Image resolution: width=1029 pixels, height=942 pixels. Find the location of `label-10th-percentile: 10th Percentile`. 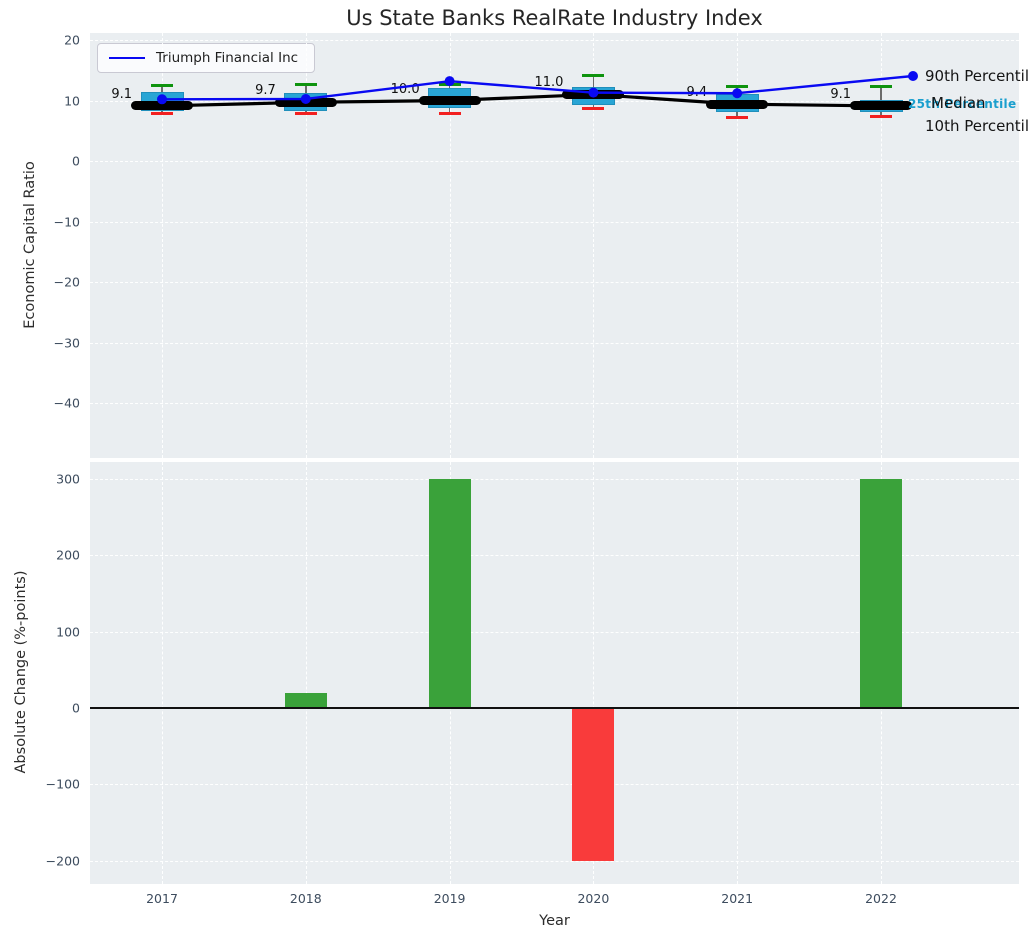

label-10th-percentile: 10th Percentile is located at coordinates (977, 126).